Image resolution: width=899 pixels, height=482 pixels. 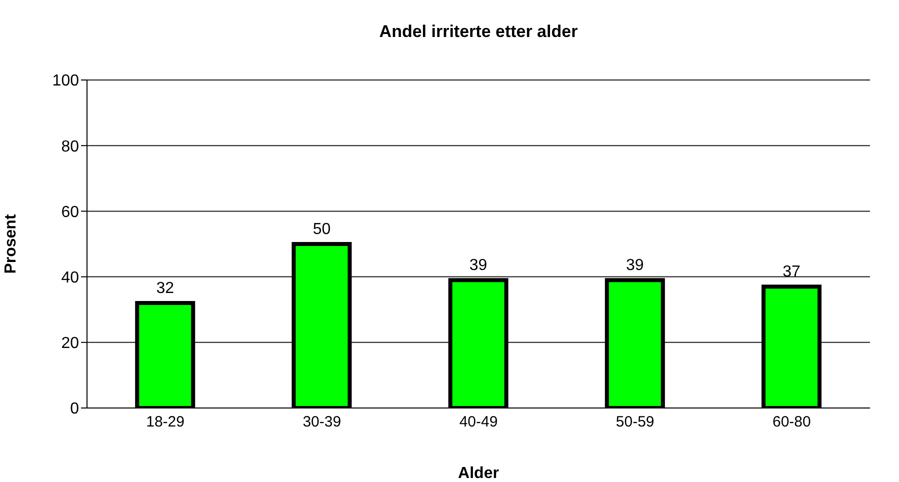 What do you see at coordinates (70, 343) in the screenshot?
I see `y-tick-label: 20` at bounding box center [70, 343].